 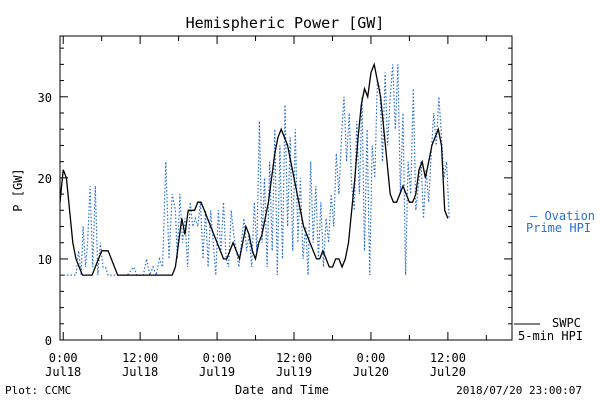 What do you see at coordinates (45, 260) in the screenshot?
I see `y-tick-label: 10` at bounding box center [45, 260].